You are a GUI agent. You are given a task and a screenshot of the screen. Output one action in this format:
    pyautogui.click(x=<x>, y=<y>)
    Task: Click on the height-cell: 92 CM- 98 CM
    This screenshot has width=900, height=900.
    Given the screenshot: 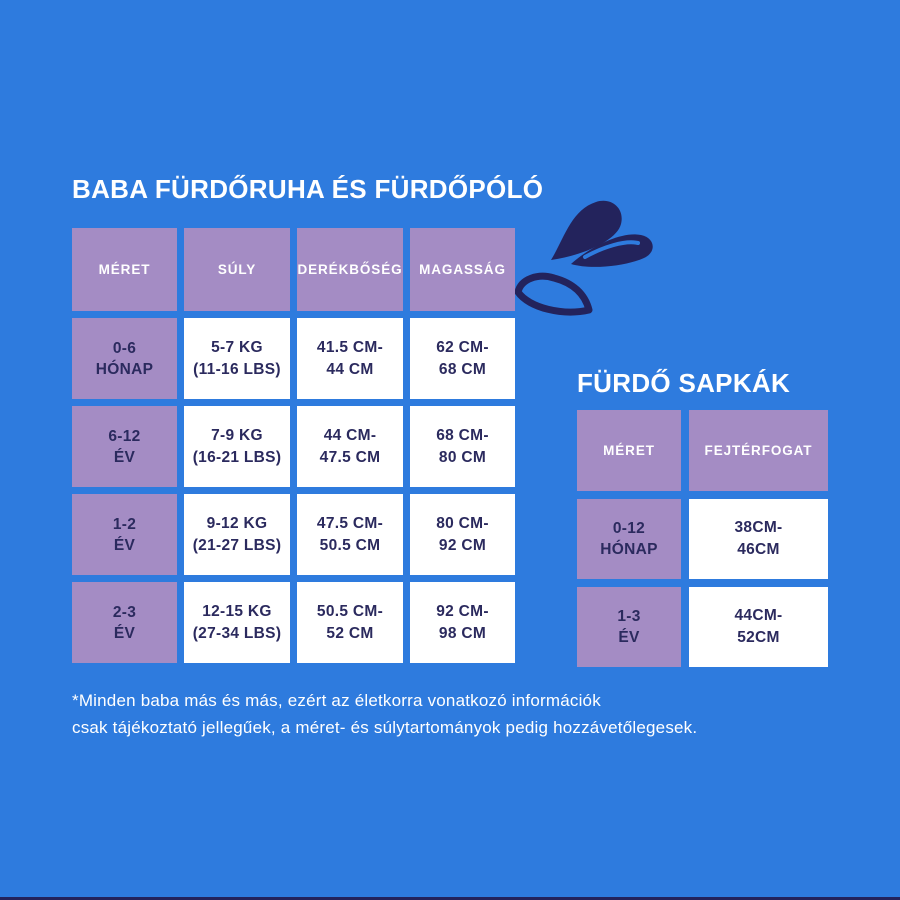 What is the action you would take?
    pyautogui.click(x=462, y=622)
    